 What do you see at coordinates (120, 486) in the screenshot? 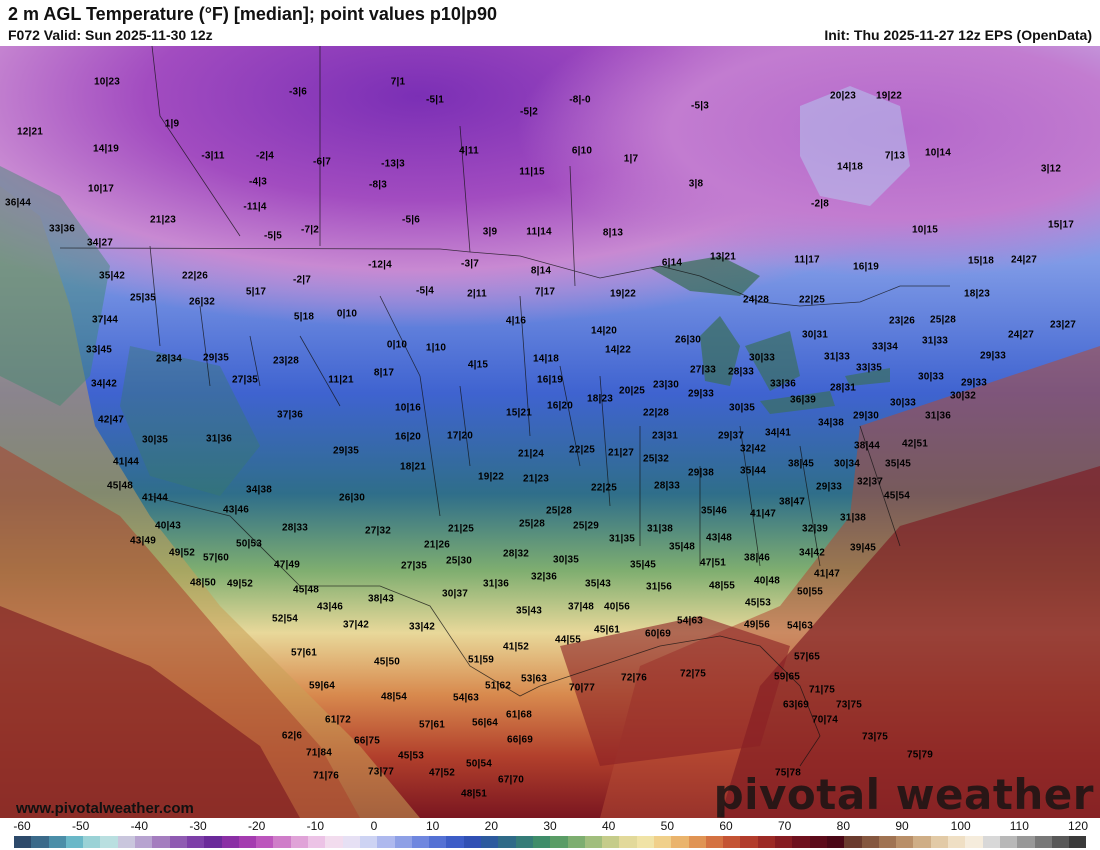
I see `point-value-label: 45|48` at bounding box center [120, 486].